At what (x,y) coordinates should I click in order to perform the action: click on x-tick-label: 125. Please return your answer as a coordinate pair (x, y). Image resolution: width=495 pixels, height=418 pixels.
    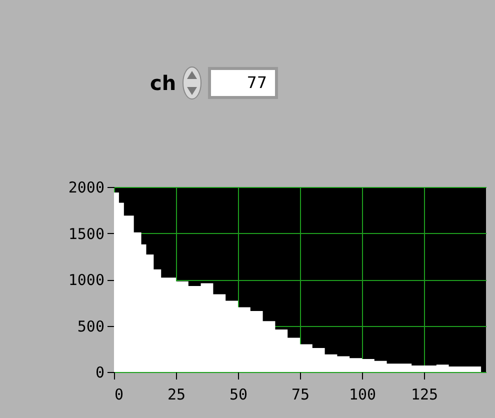
    Looking at the image, I should click on (424, 395).